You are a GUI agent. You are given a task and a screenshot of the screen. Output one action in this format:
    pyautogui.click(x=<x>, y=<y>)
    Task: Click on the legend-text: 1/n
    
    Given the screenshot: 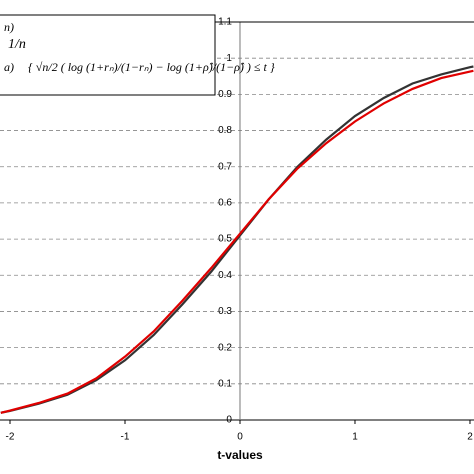 What is the action you would take?
    pyautogui.click(x=17, y=44)
    